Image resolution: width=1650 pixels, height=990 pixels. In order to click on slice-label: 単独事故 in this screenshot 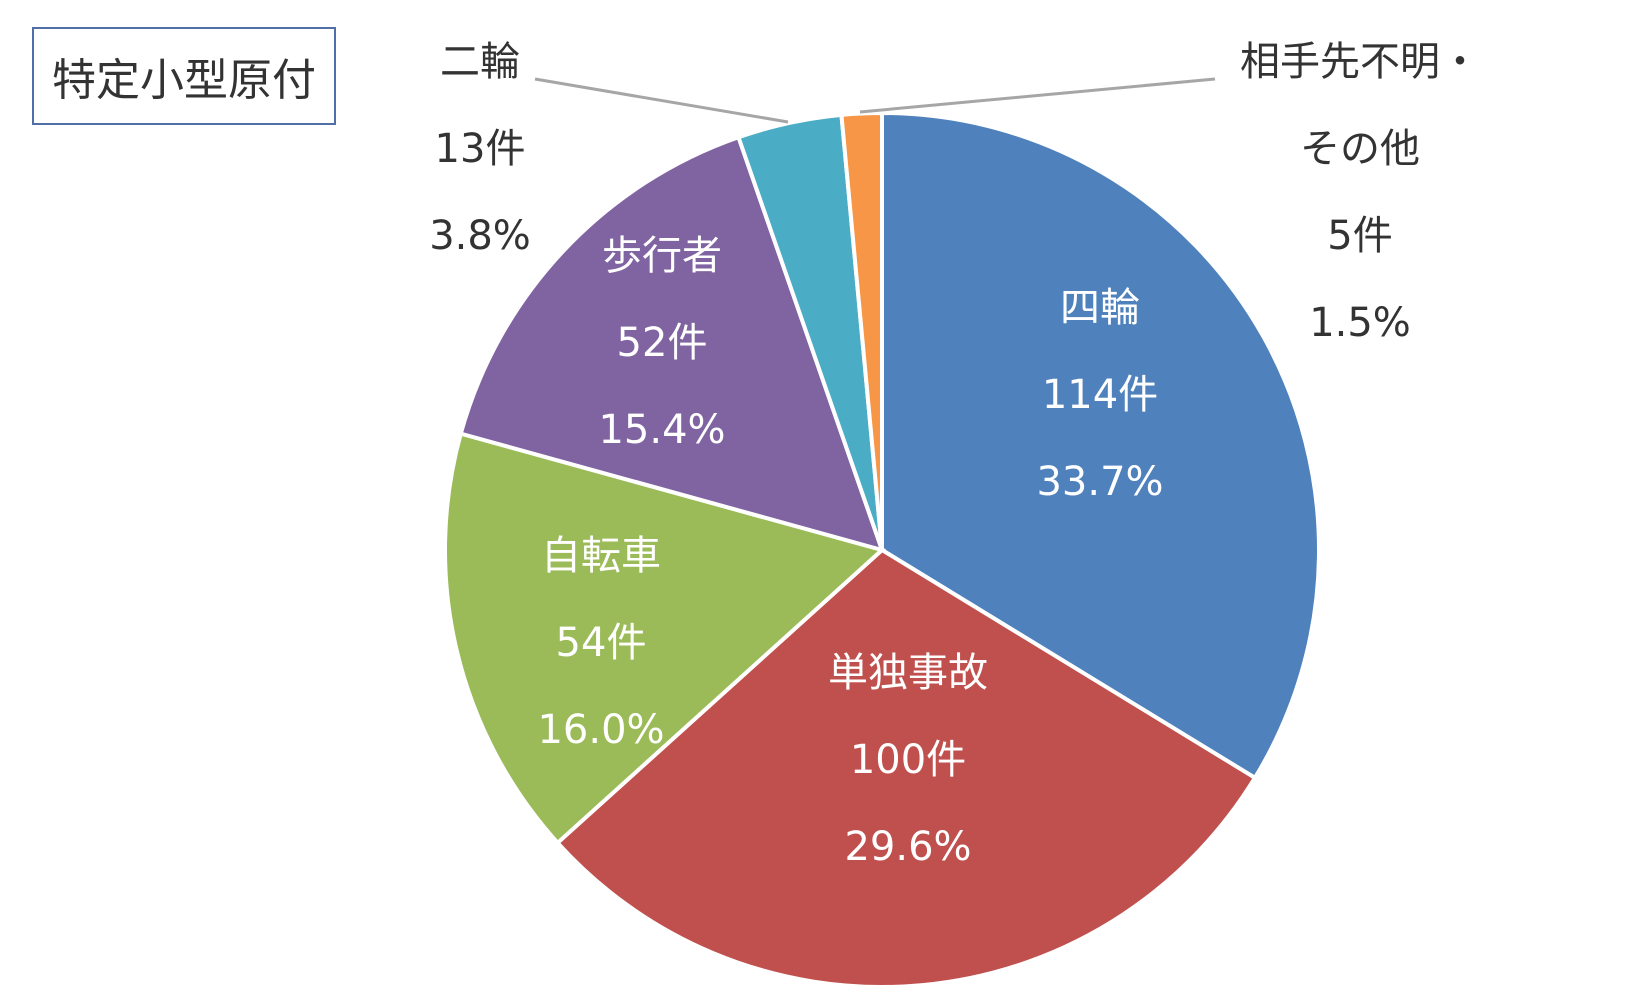, I will do `click(908, 673)`.